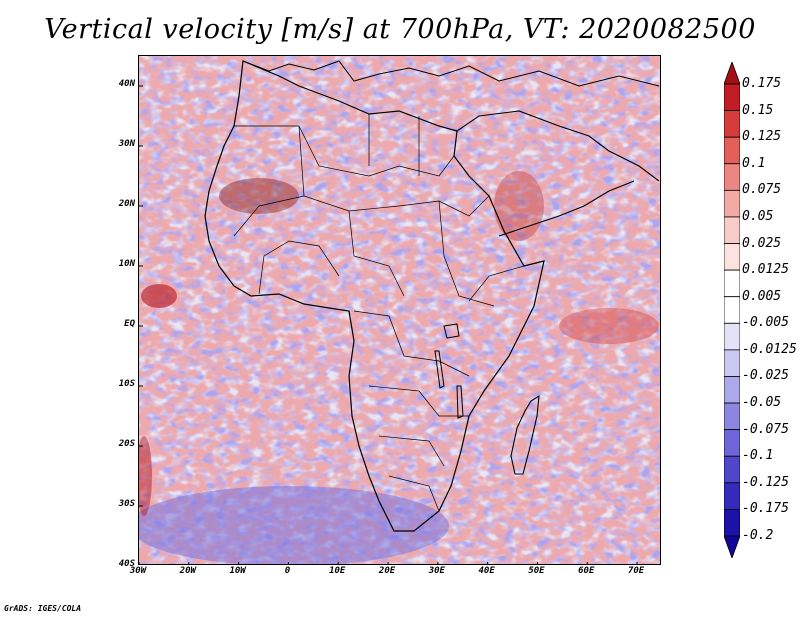 The height and width of the screenshot is (618, 800). Describe the element at coordinates (765, 482) in the screenshot. I see `colorbar-level-label: -0.125` at that location.